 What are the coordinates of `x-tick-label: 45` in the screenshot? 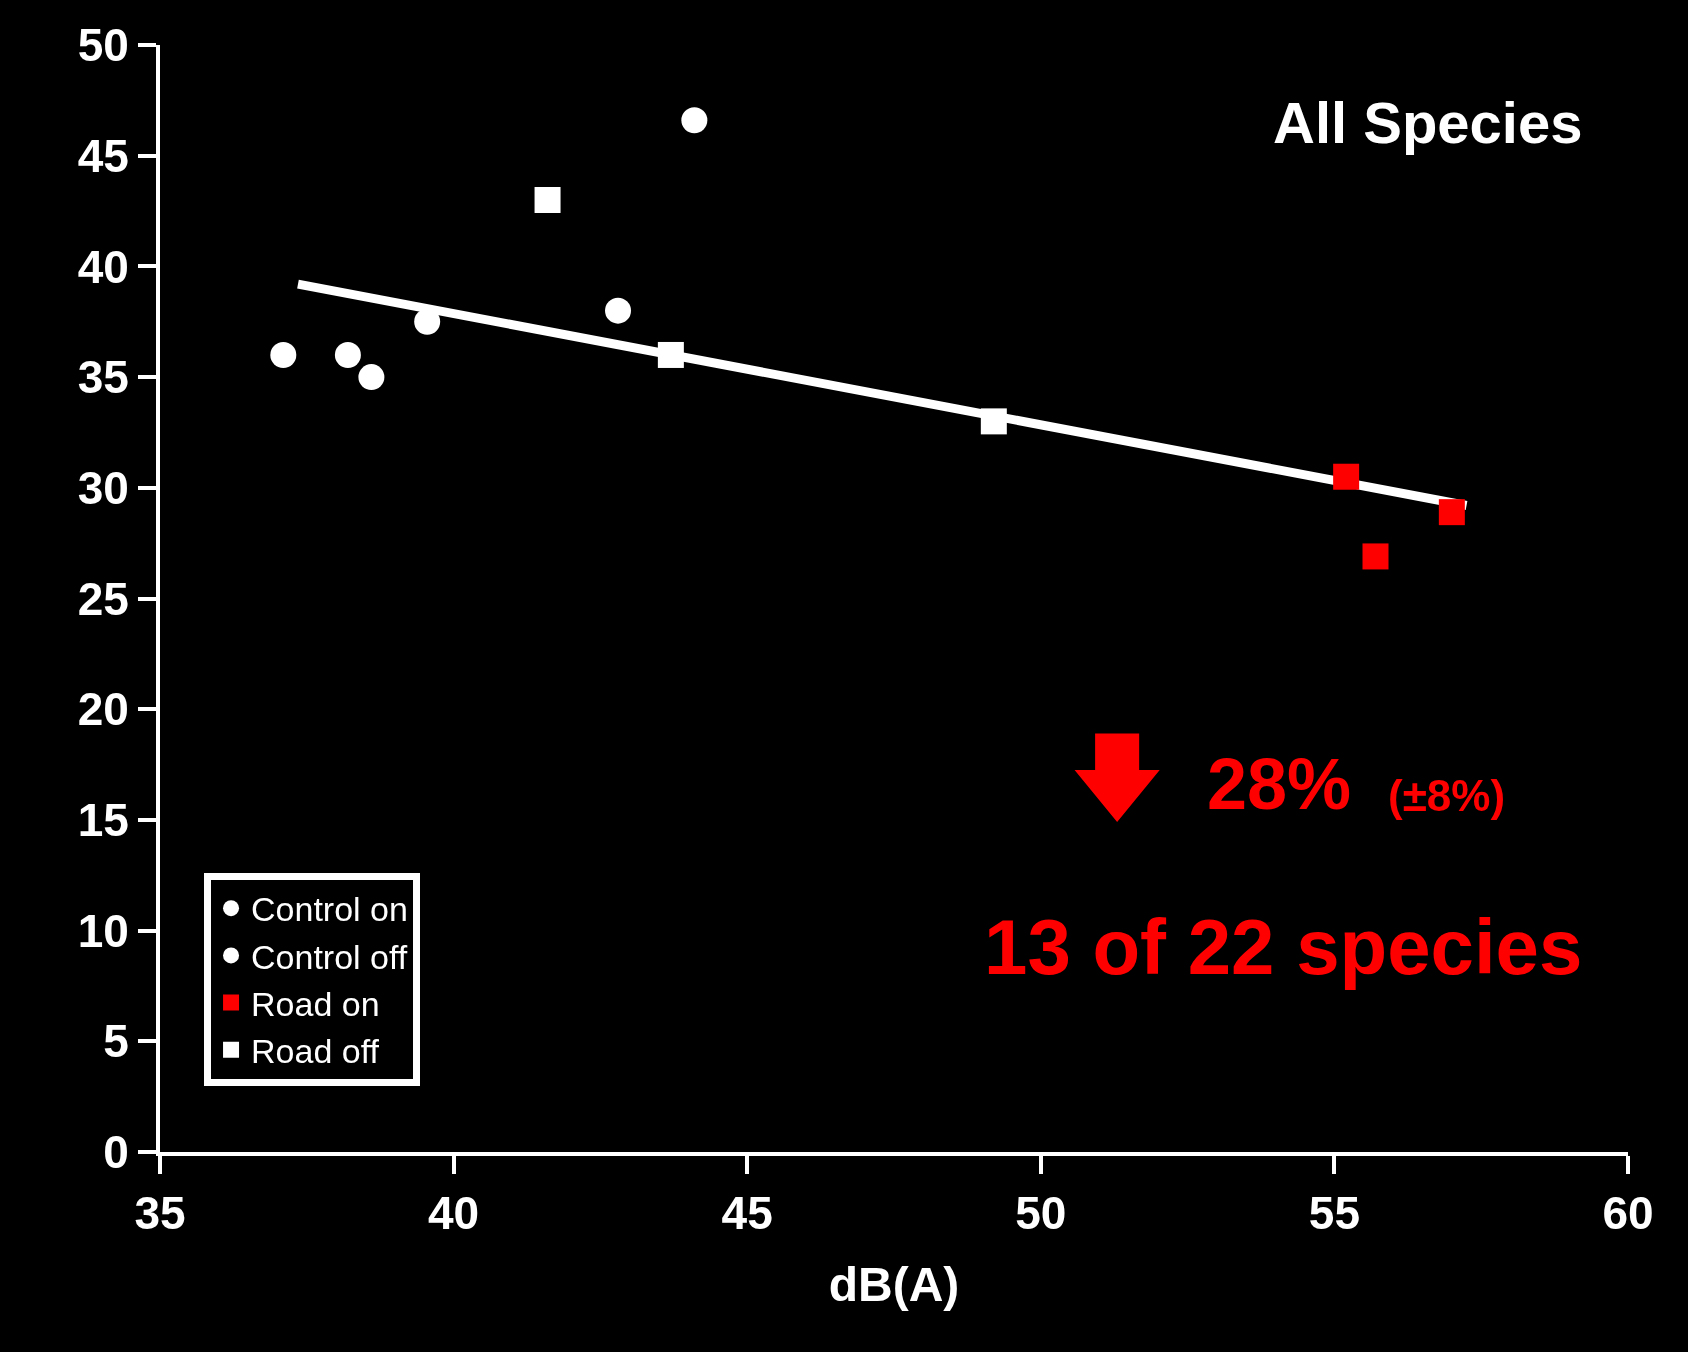 It's located at (747, 1213).